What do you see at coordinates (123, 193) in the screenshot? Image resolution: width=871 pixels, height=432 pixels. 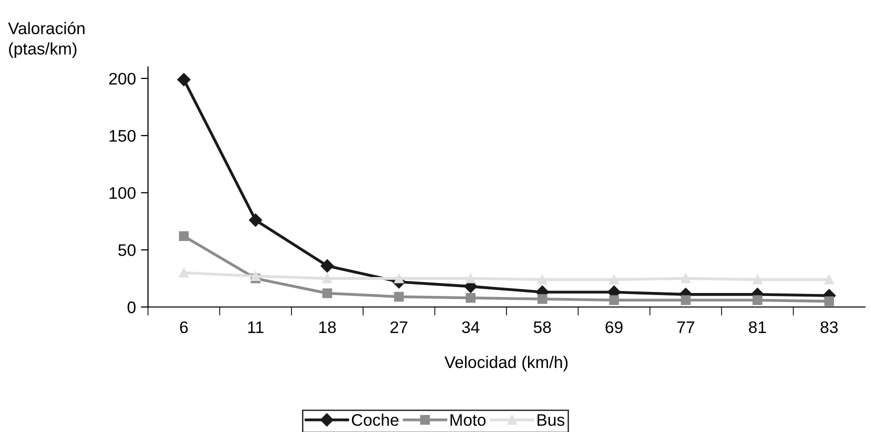 I see `y-tick-label: 100` at bounding box center [123, 193].